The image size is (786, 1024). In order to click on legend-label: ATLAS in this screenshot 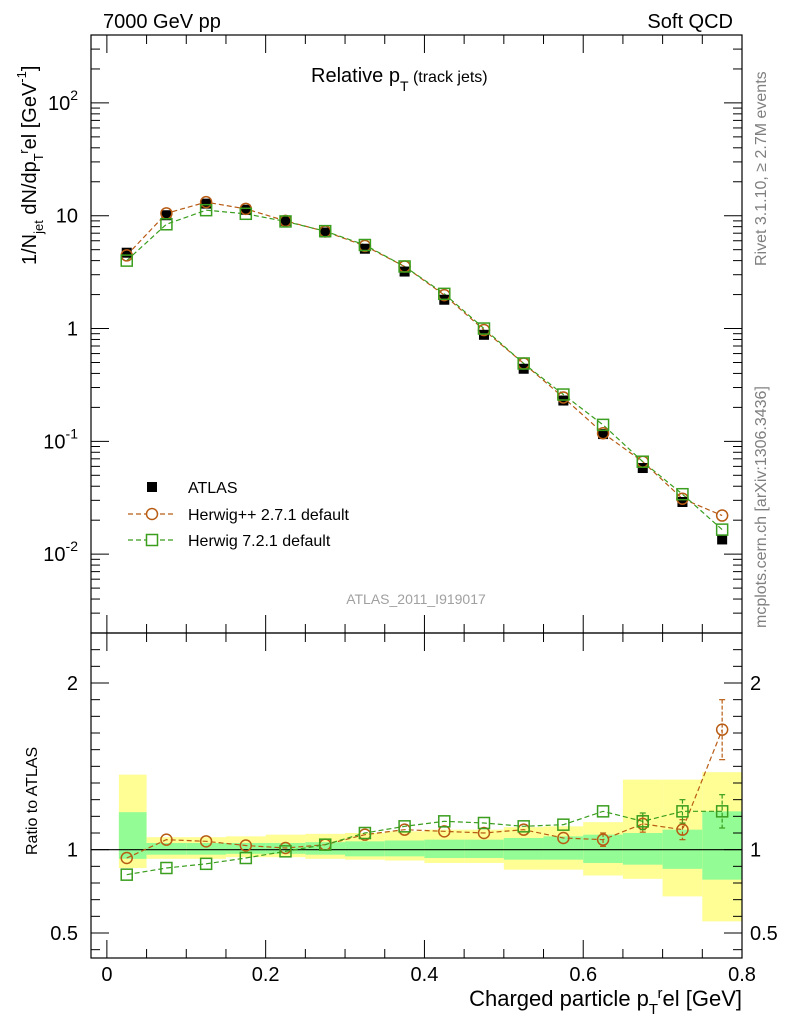, I will do `click(213, 488)`.